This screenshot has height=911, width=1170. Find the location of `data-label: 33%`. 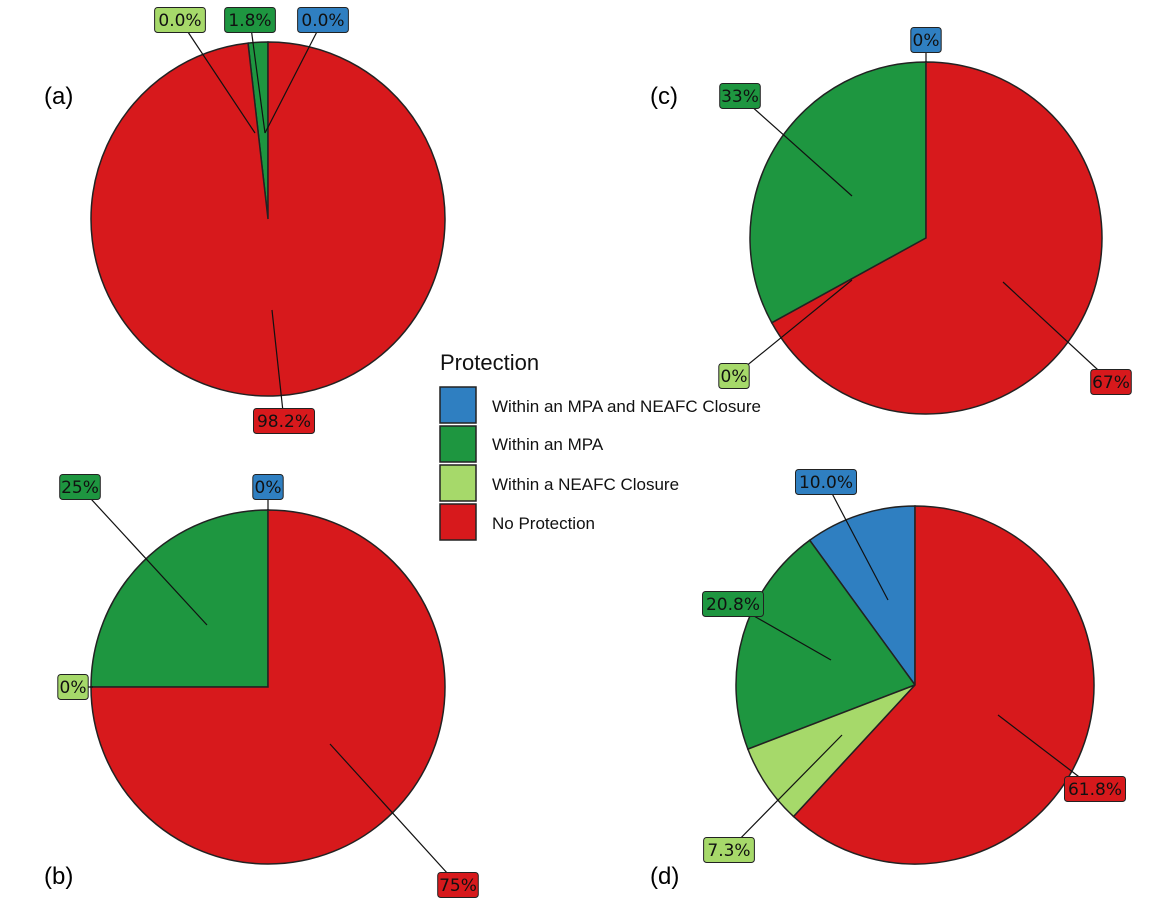

data-label: 33% is located at coordinates (740, 97).